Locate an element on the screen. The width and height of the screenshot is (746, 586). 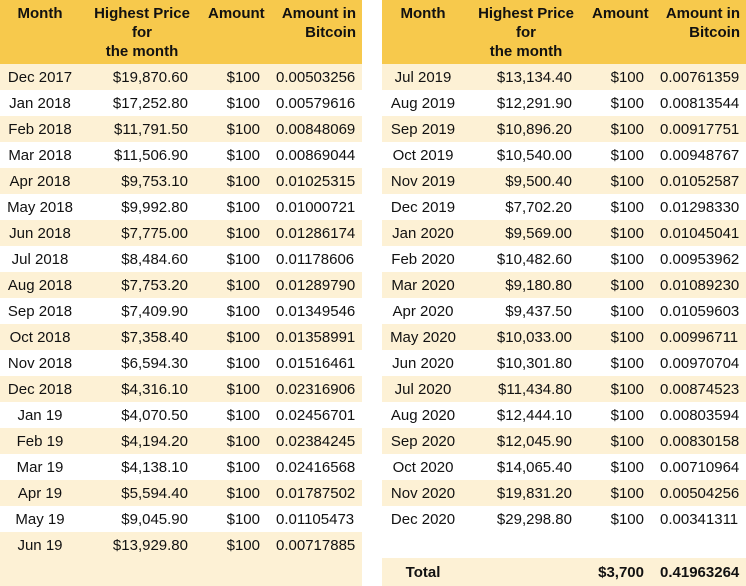
cell-month: Jan 19 is located at coordinates (40, 415).